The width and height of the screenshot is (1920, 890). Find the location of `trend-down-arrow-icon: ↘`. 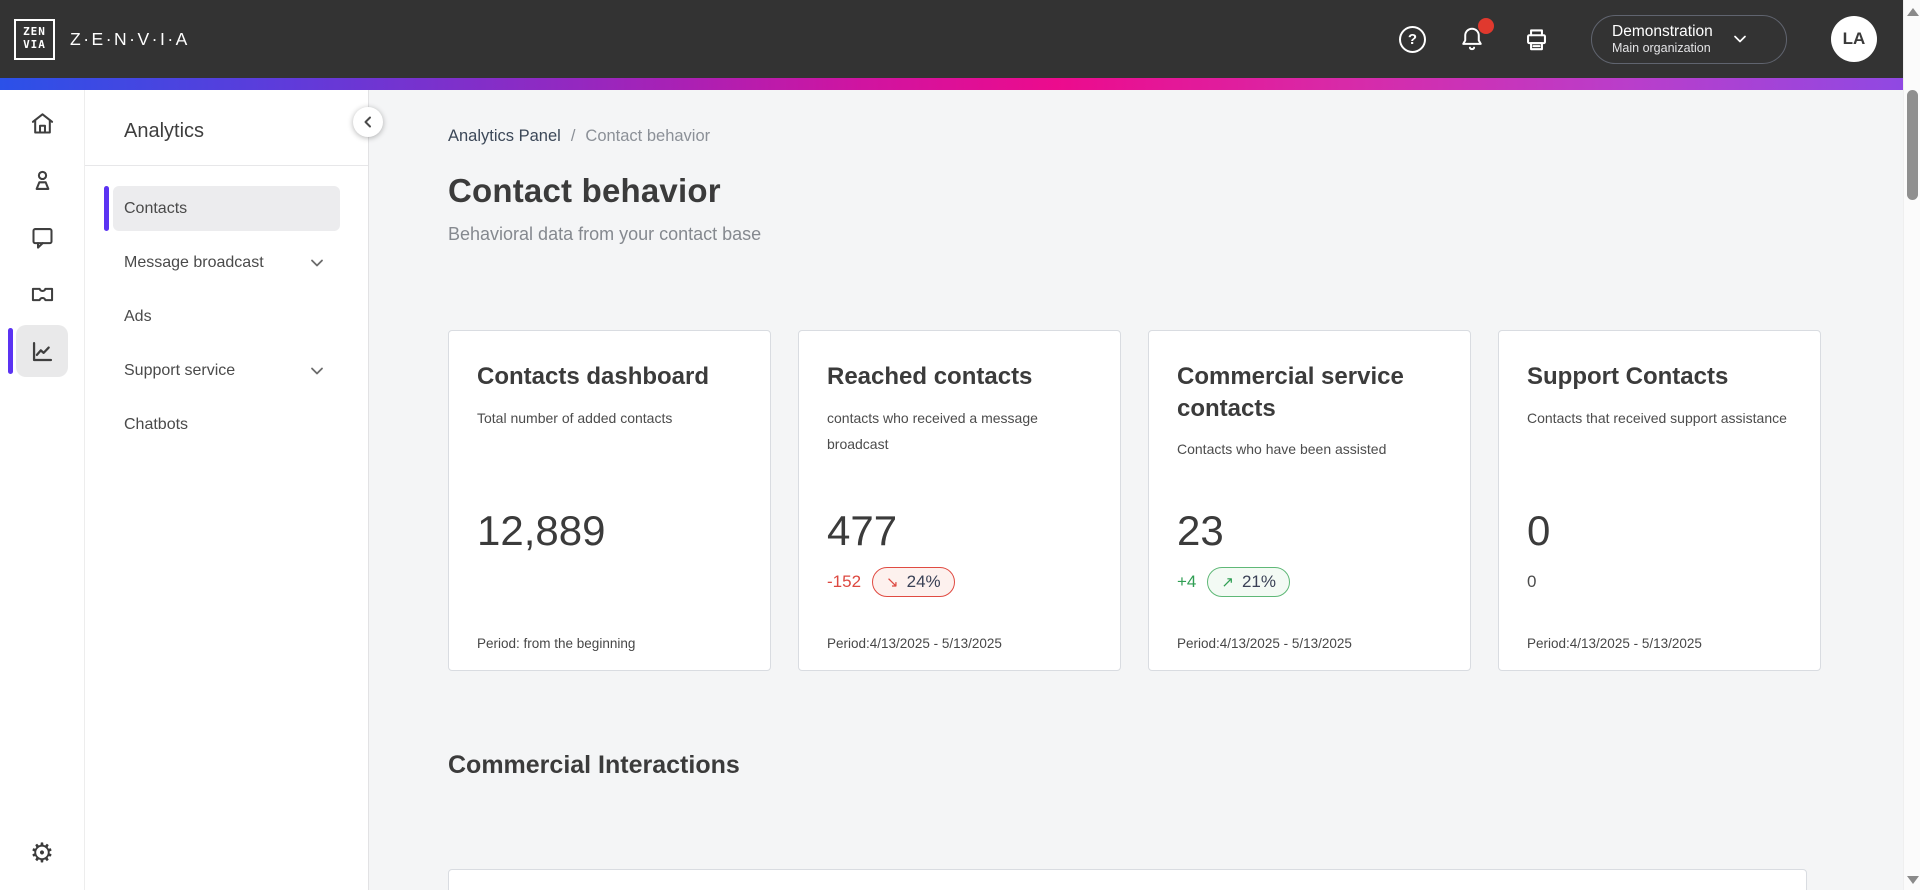

trend-down-arrow-icon: ↘ is located at coordinates (892, 582).